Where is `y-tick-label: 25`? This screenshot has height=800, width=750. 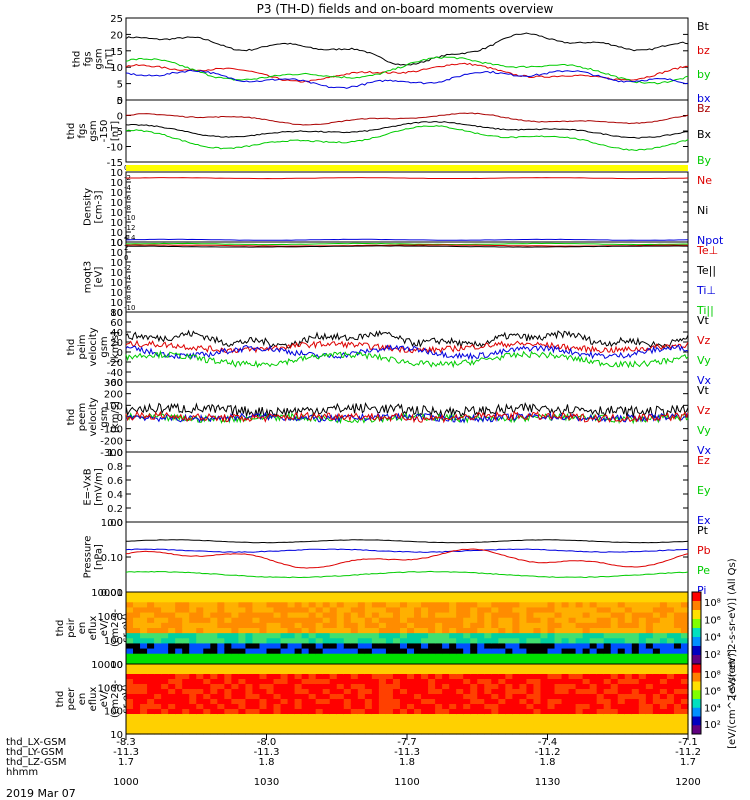 y-tick-label: 25 is located at coordinates (116, 19).